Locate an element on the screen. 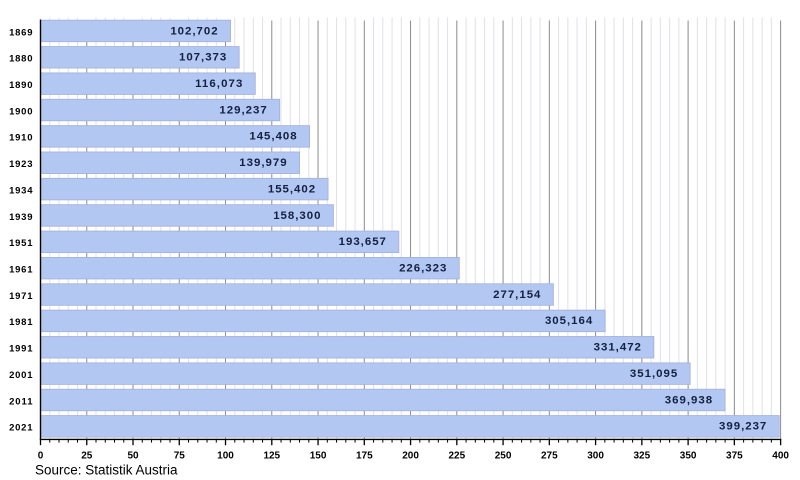  svg-text: 0 is located at coordinates (41, 456).